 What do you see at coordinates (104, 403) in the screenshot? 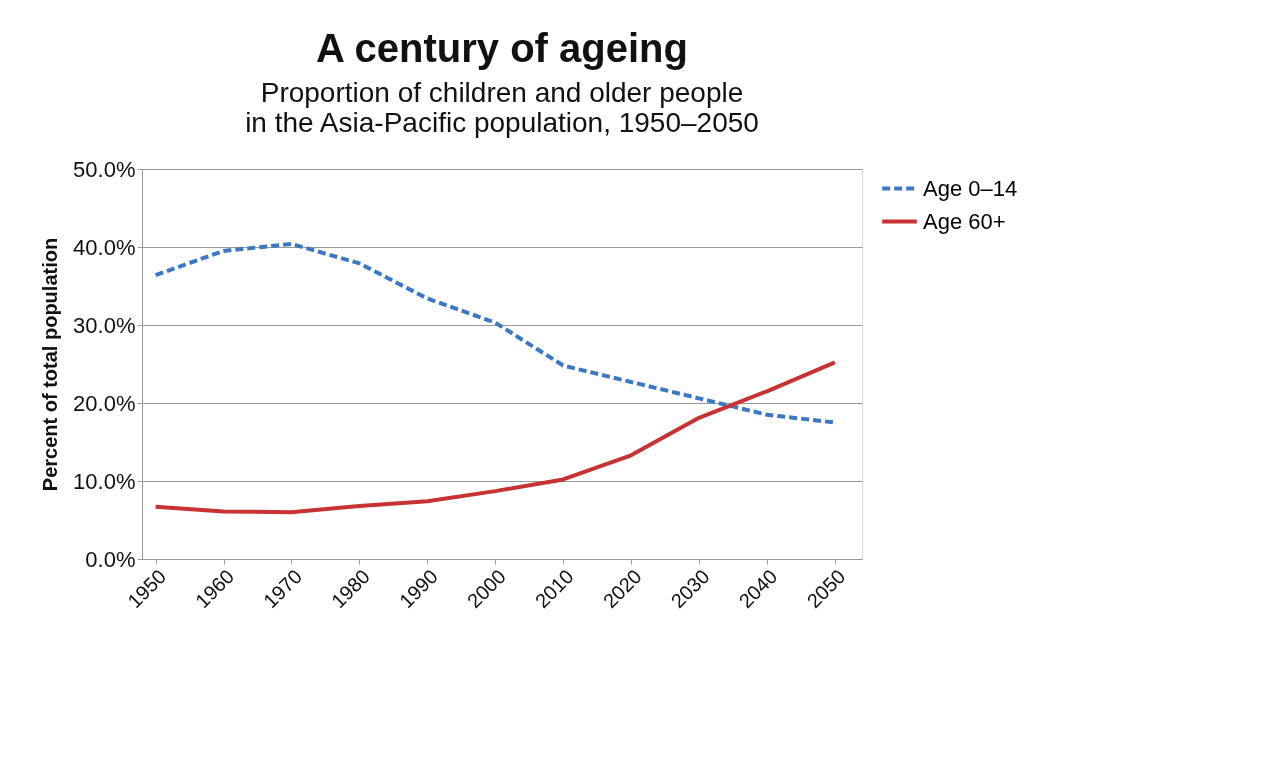
I see `y-tick-label: 20.0%` at bounding box center [104, 403].